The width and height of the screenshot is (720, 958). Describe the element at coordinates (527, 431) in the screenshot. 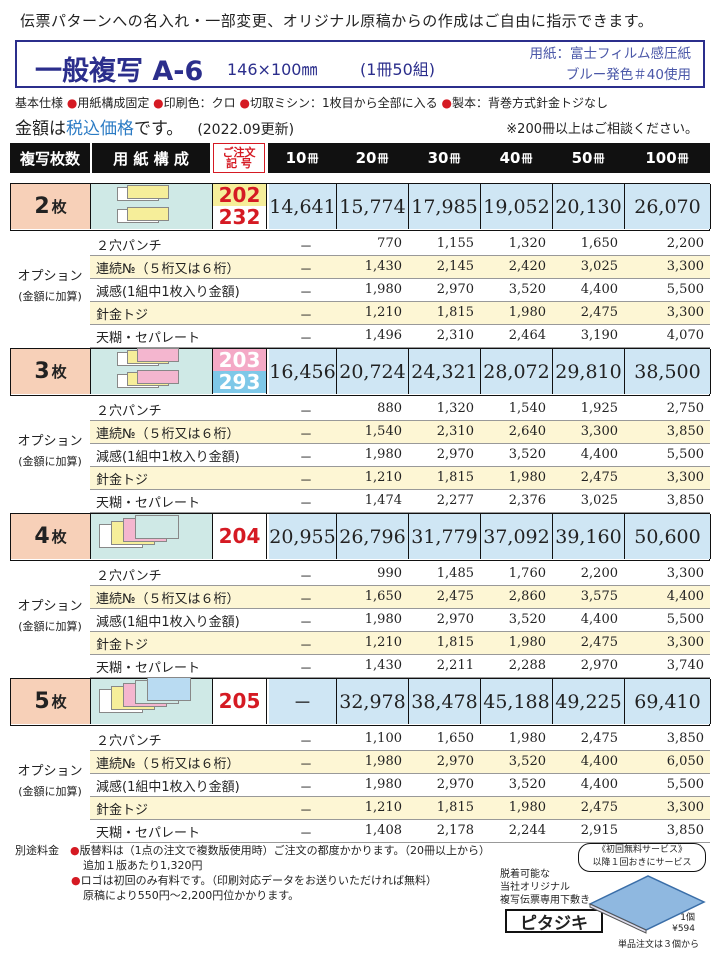

I see `option-price: 2,640` at that location.